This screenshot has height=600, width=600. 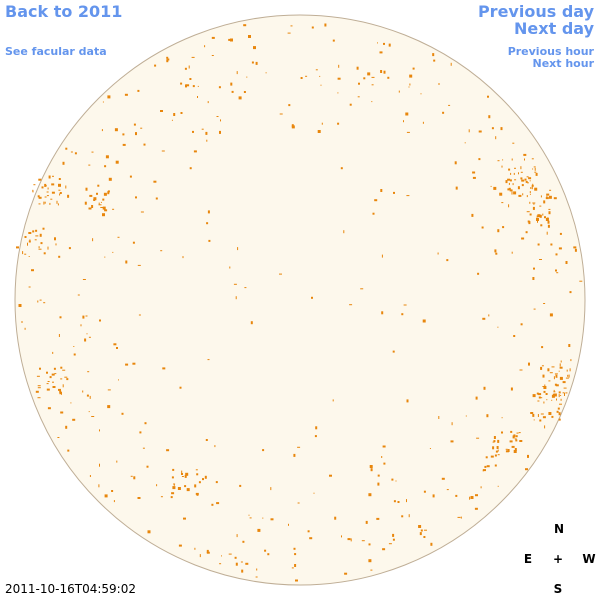 I want to click on compass-west: W, so click(x=589, y=559).